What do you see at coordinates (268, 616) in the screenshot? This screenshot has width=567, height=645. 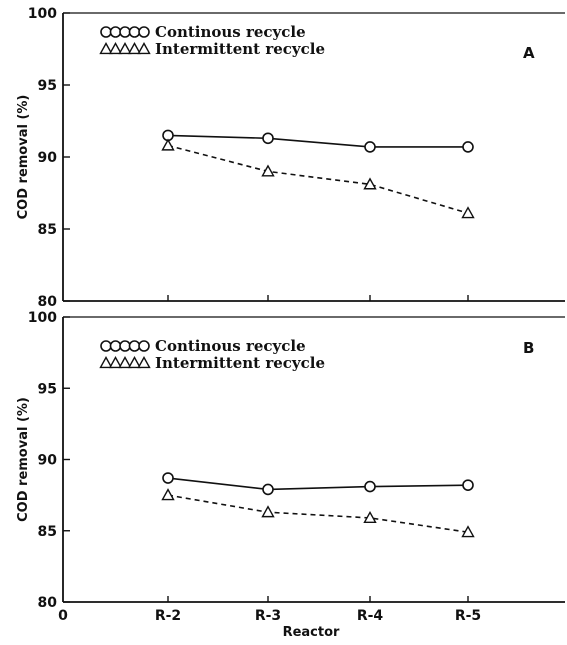 I see `x-tick-label: R-3` at bounding box center [268, 616].